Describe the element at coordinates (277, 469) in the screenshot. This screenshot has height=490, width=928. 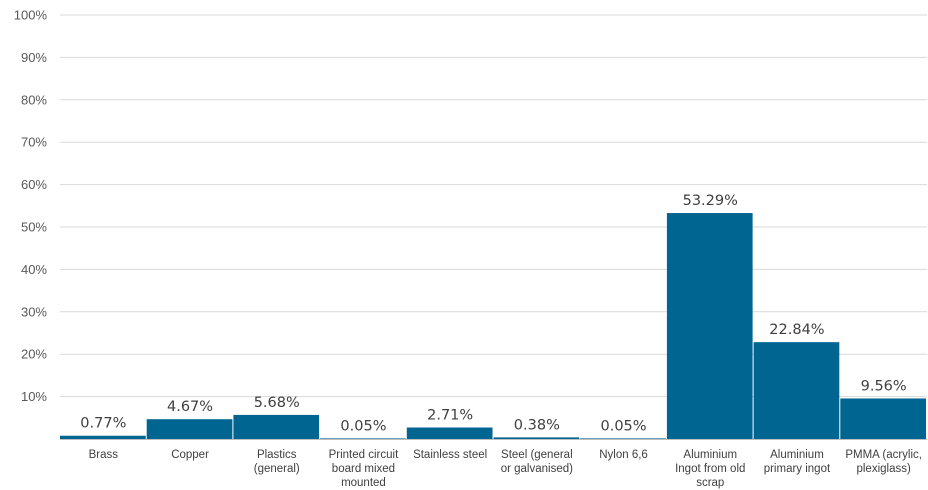
I see `x-tick-label: (general)` at that location.